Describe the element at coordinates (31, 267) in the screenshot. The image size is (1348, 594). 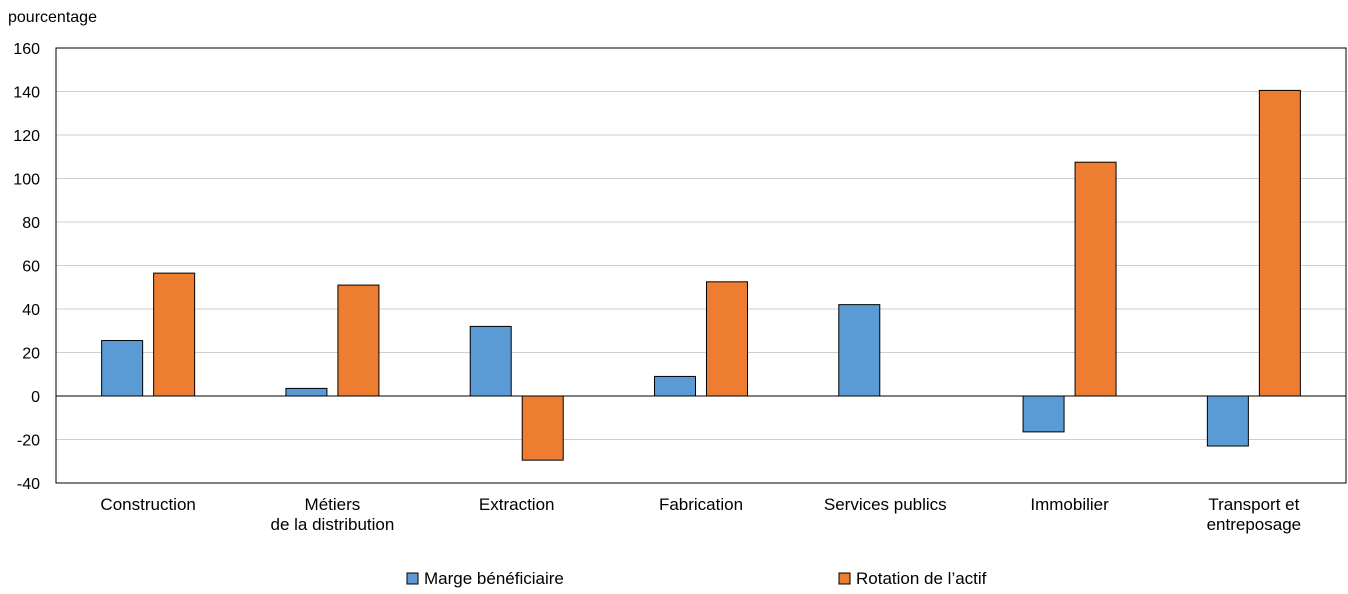
I see `y-tick-label: 60` at that location.